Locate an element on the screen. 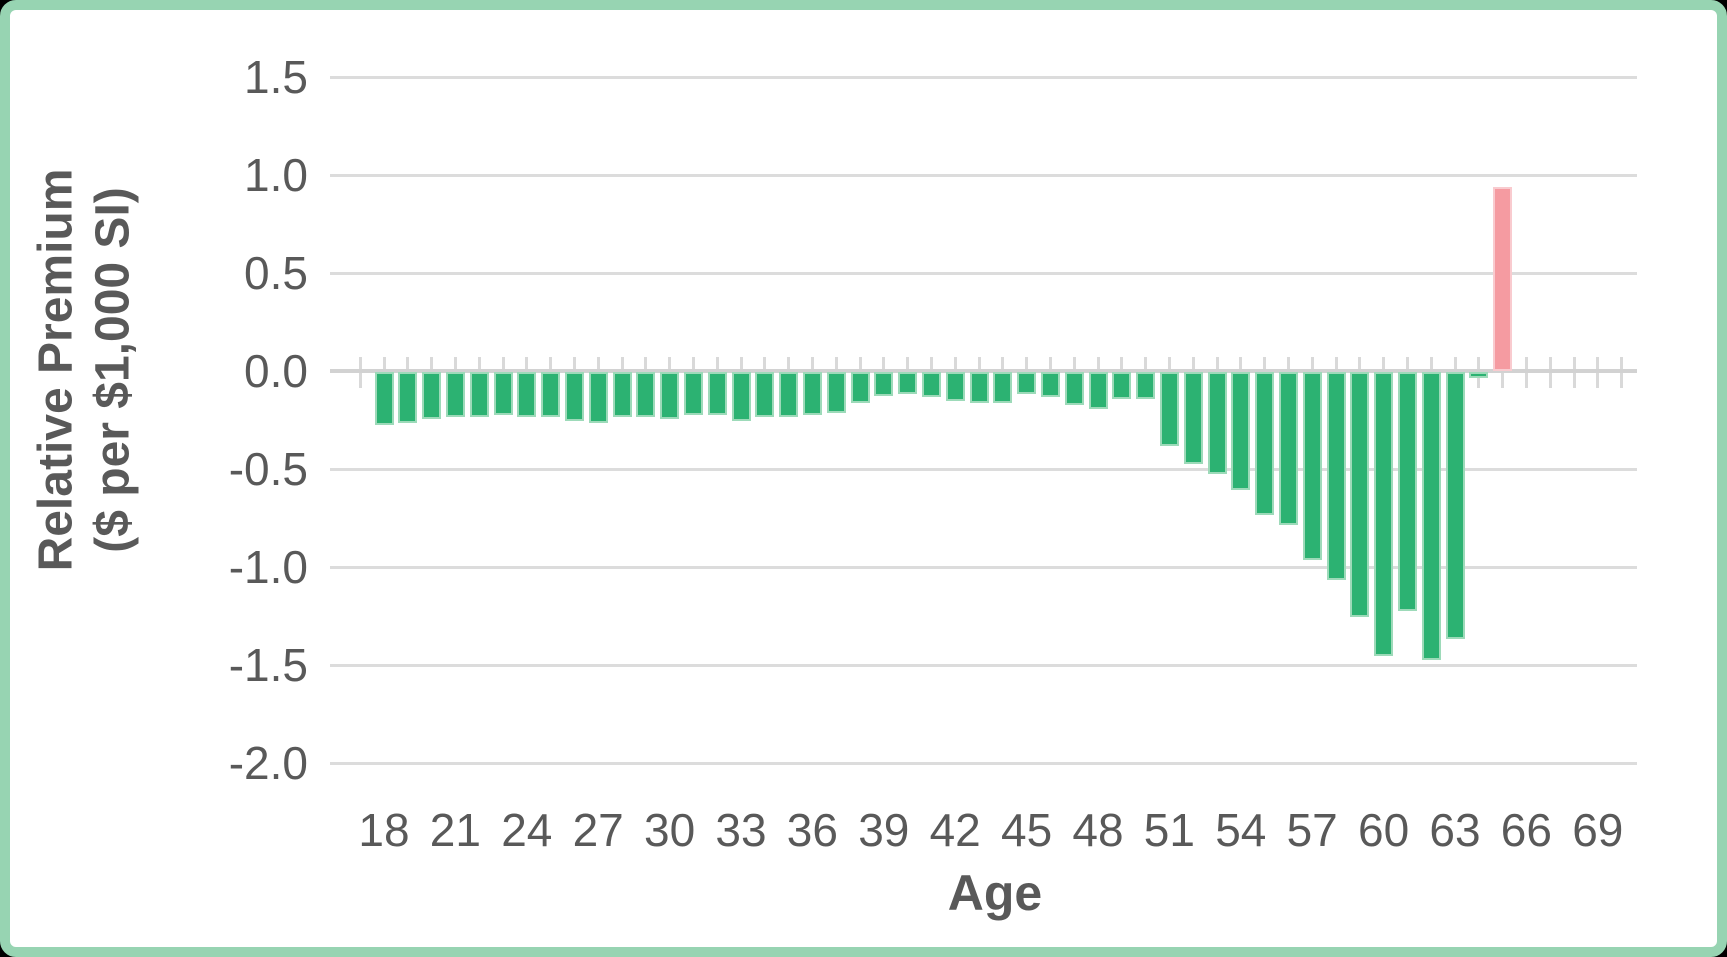  y-tick-label-0.5: 0.5 is located at coordinates (276, 273).